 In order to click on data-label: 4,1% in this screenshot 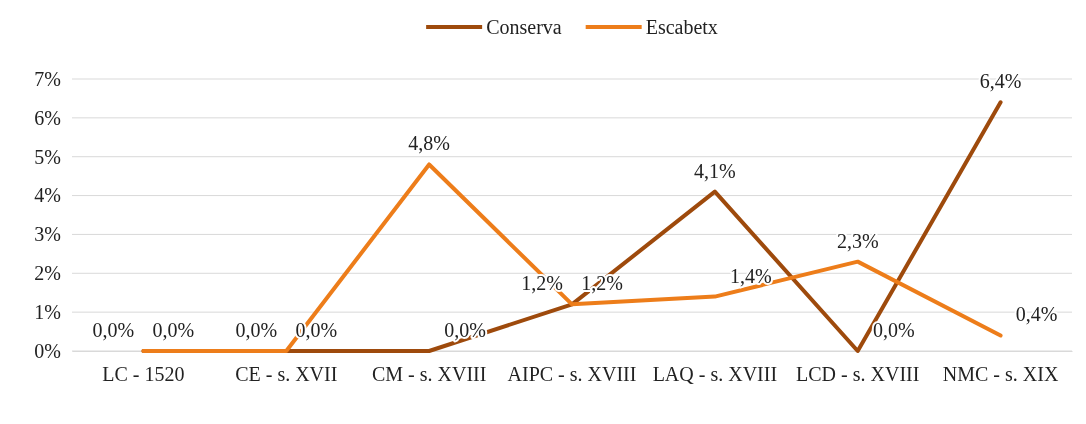, I will do `click(715, 170)`.